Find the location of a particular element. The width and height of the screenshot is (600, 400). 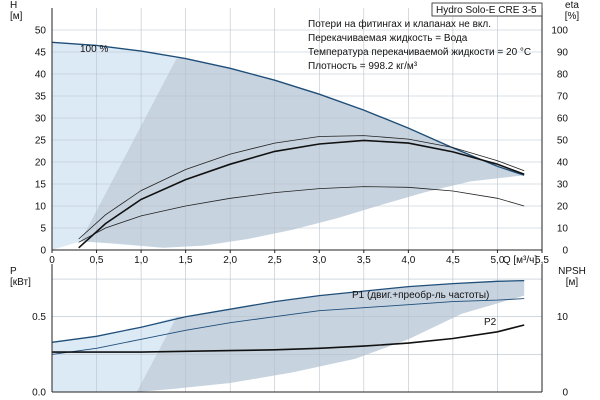

legend-p2: P2 is located at coordinates (490, 322).